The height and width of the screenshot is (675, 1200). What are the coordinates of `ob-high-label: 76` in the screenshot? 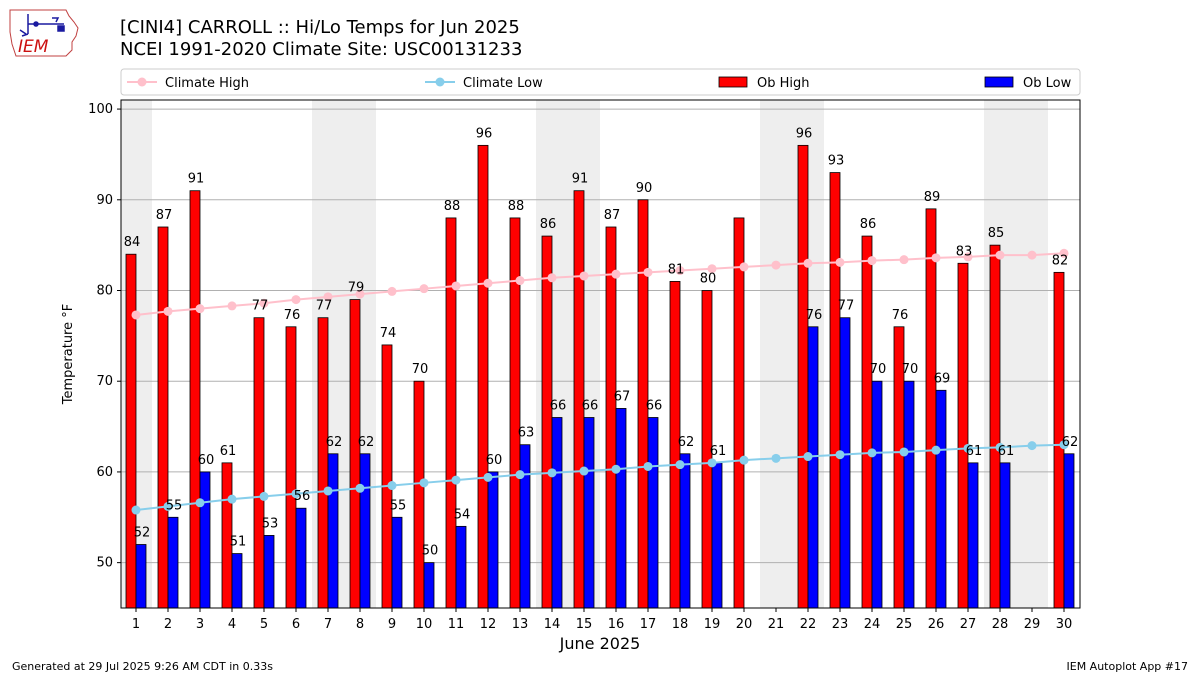 It's located at (900, 315).